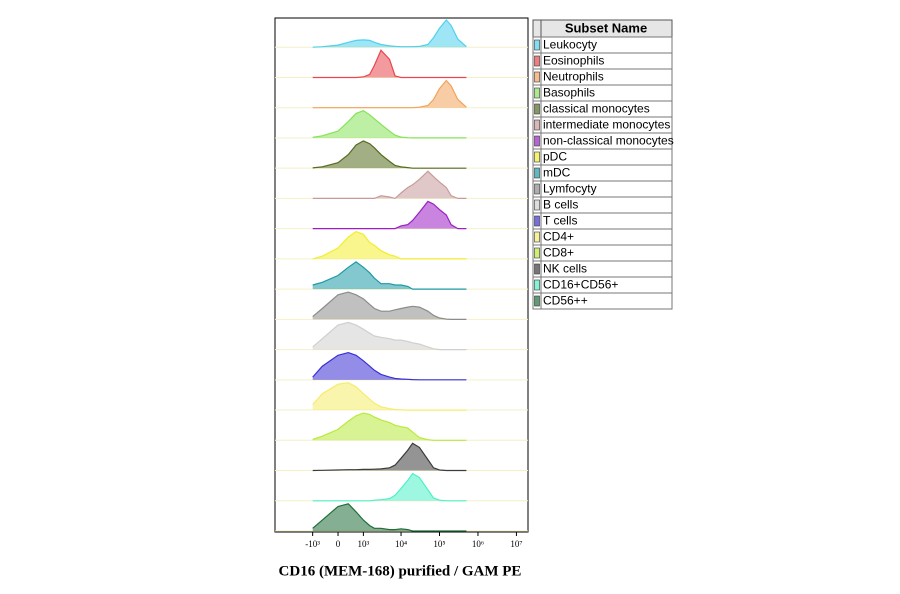 The image size is (900, 594). What do you see at coordinates (608, 141) in the screenshot?
I see `legend-label: non-classical monocytes` at bounding box center [608, 141].